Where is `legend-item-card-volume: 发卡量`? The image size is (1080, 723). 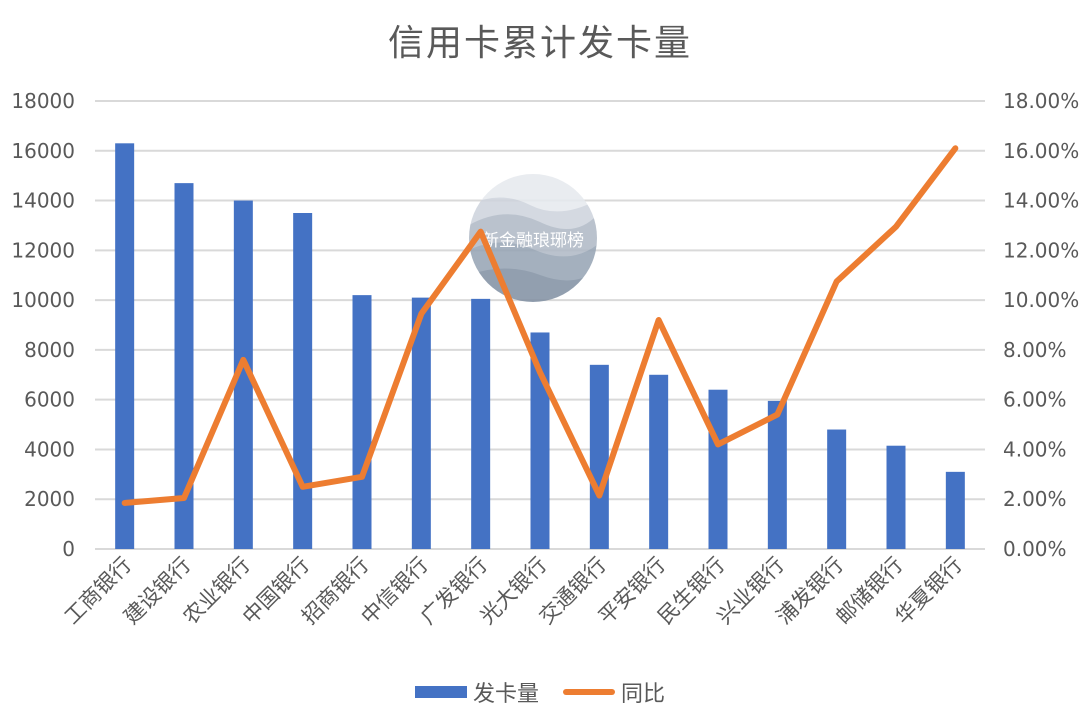 legend-item-card-volume: 发卡量 is located at coordinates (476, 692).